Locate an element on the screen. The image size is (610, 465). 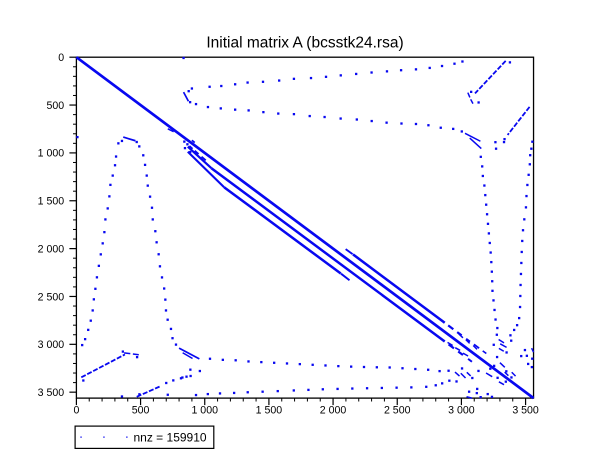
svg-text:Initial matrix A (bcsstk24.rsa: Initial matrix A (bcsstk24.rsa) is located at coordinates (304, 43).